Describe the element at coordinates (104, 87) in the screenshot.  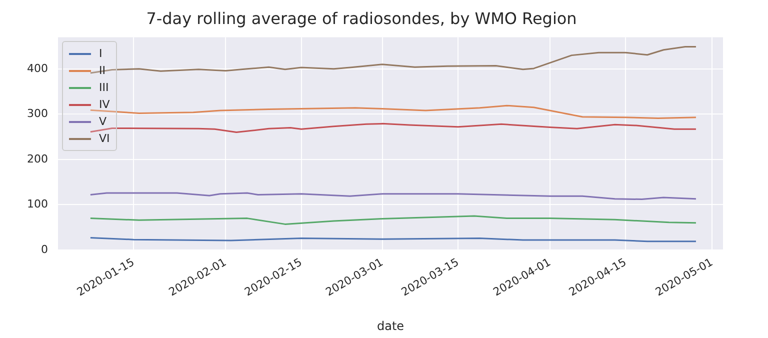
I see `legend-label: III` at that location.